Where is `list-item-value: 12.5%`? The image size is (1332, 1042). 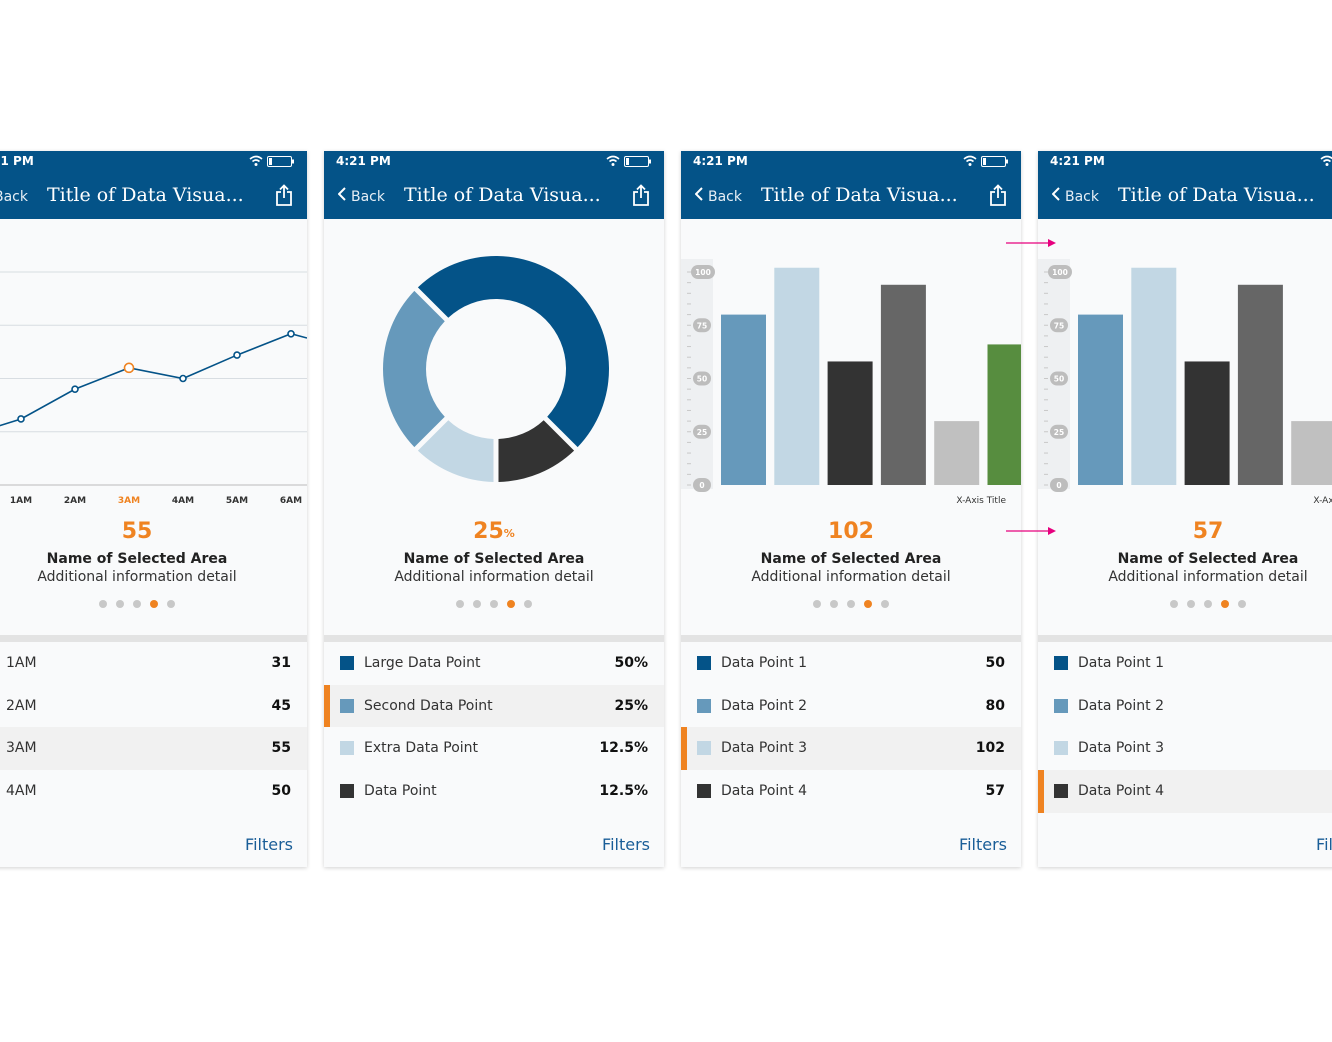 list-item-value: 12.5% is located at coordinates (623, 748).